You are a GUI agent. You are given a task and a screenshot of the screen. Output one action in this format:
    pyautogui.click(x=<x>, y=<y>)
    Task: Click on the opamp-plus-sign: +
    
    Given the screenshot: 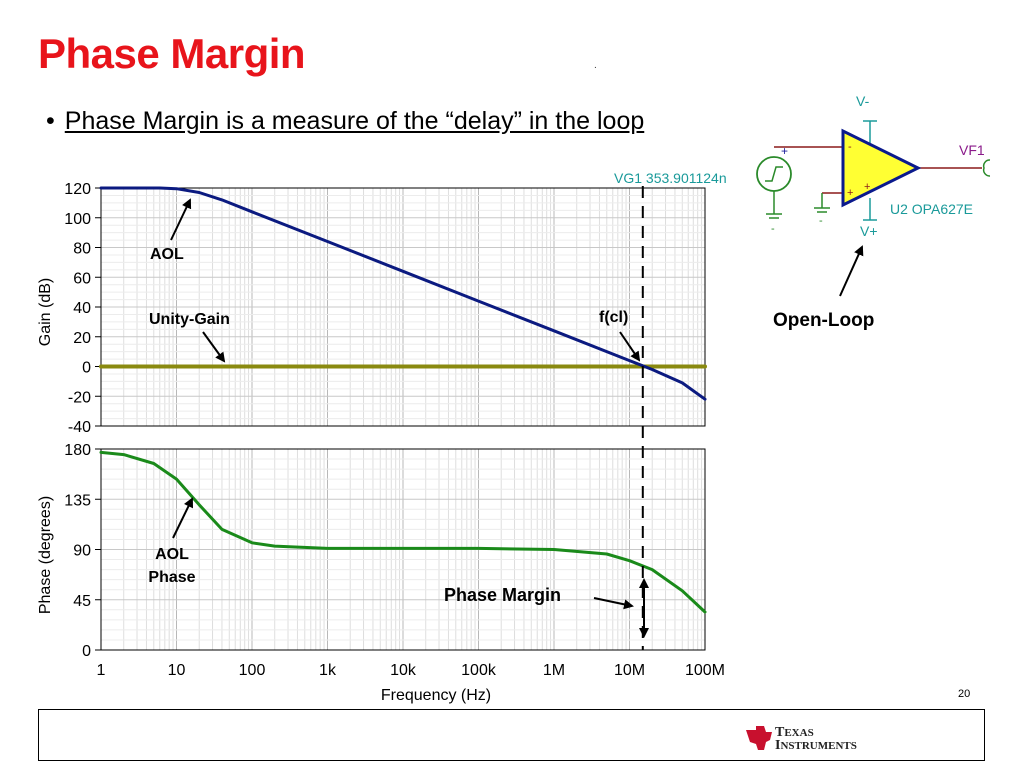 What is the action you would take?
    pyautogui.click(x=850, y=193)
    